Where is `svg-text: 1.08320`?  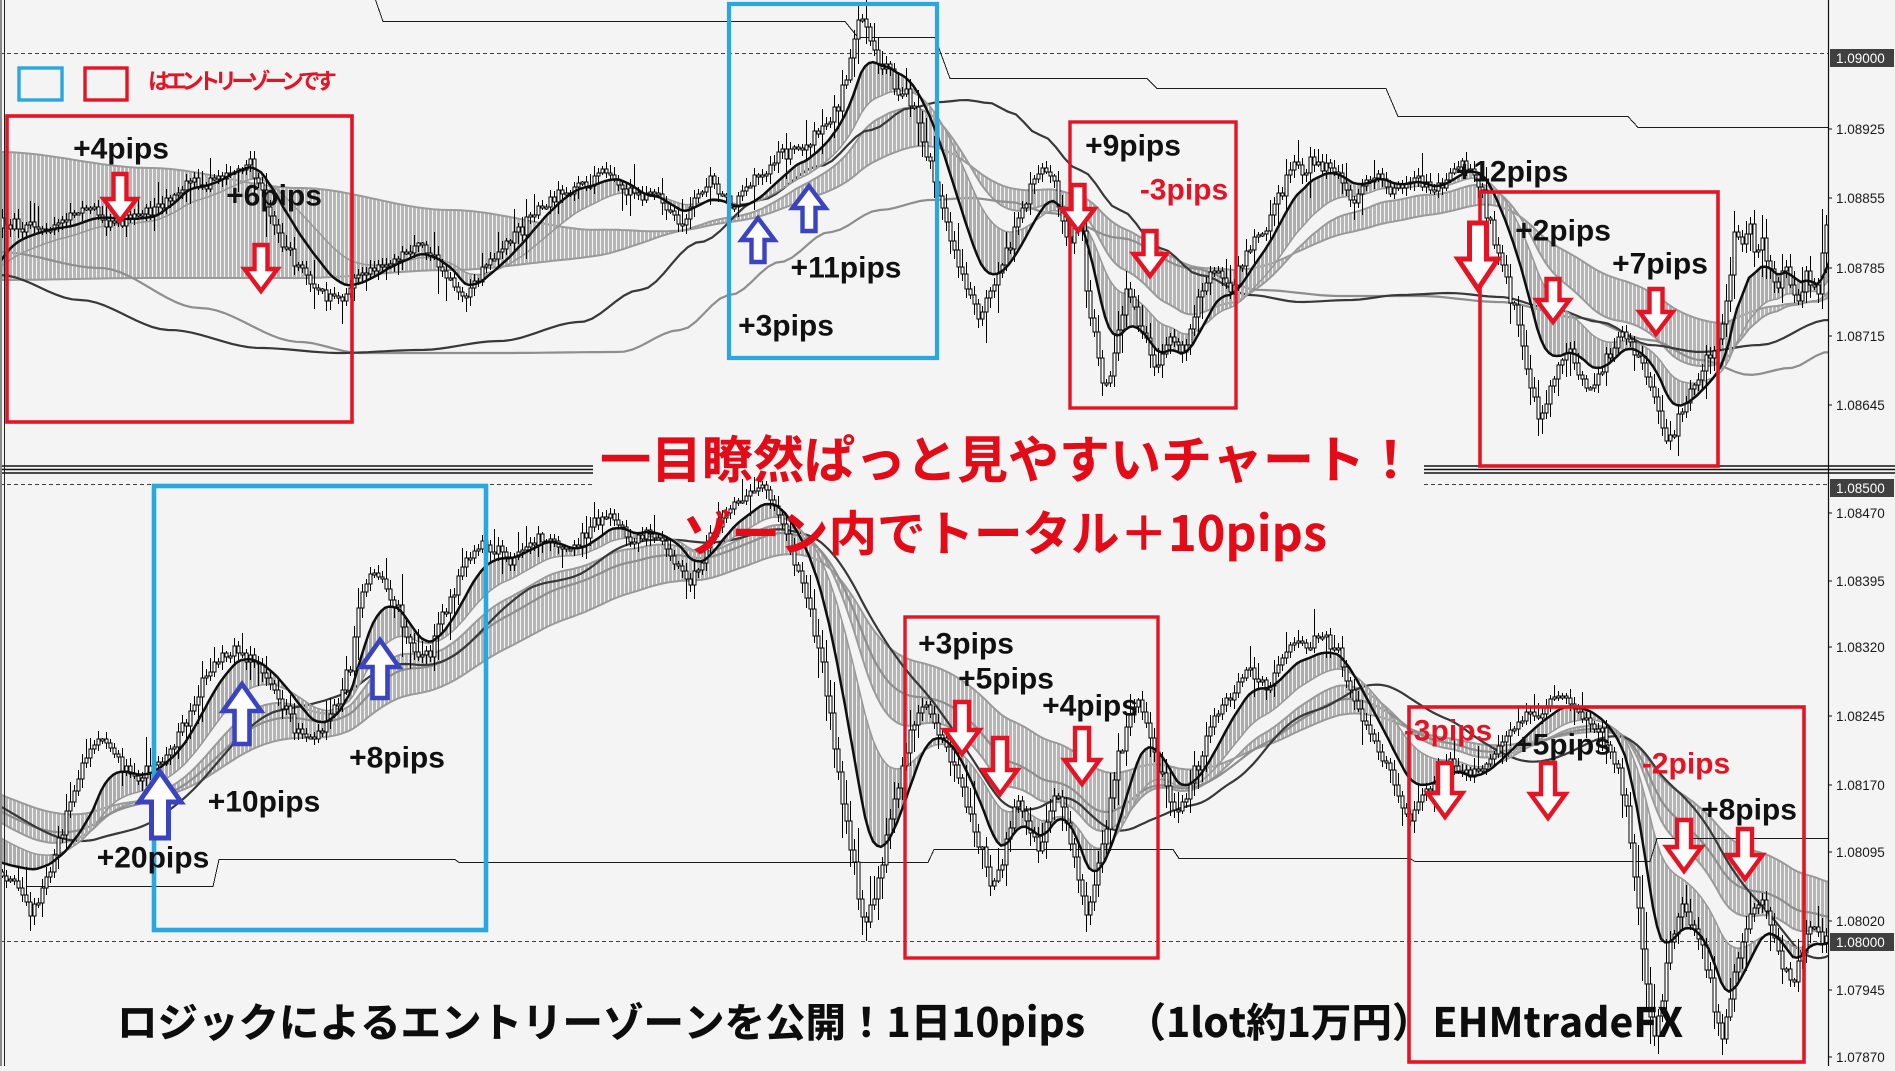
svg-text: 1.08320 is located at coordinates (1860, 647).